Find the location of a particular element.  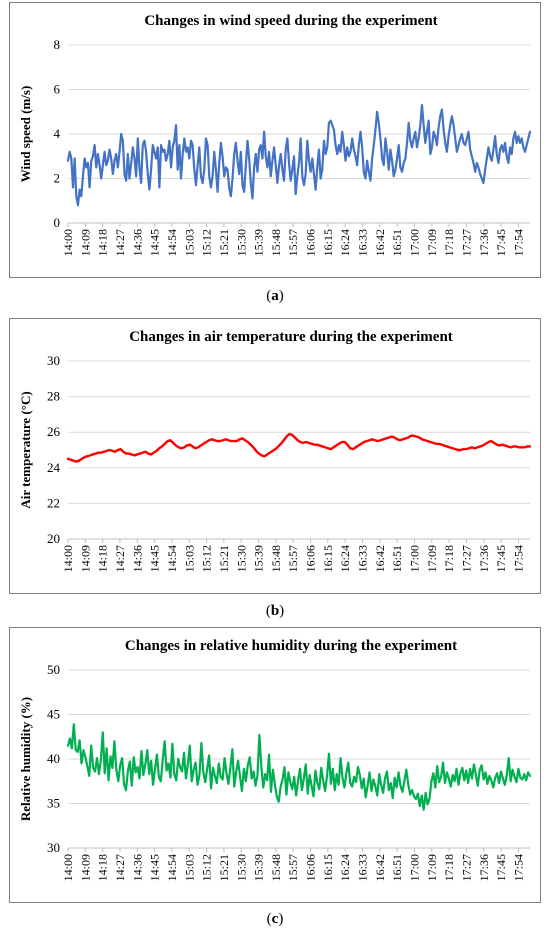

x-tick-label-b-18: 16:42 is located at coordinates (380, 558).